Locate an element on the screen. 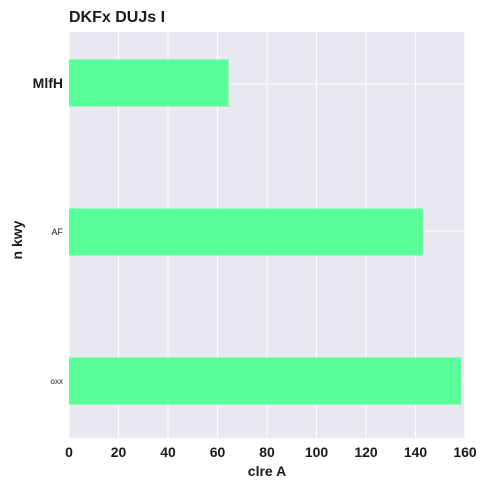 The image size is (490, 490). x-axis-label: clre A is located at coordinates (267, 471).